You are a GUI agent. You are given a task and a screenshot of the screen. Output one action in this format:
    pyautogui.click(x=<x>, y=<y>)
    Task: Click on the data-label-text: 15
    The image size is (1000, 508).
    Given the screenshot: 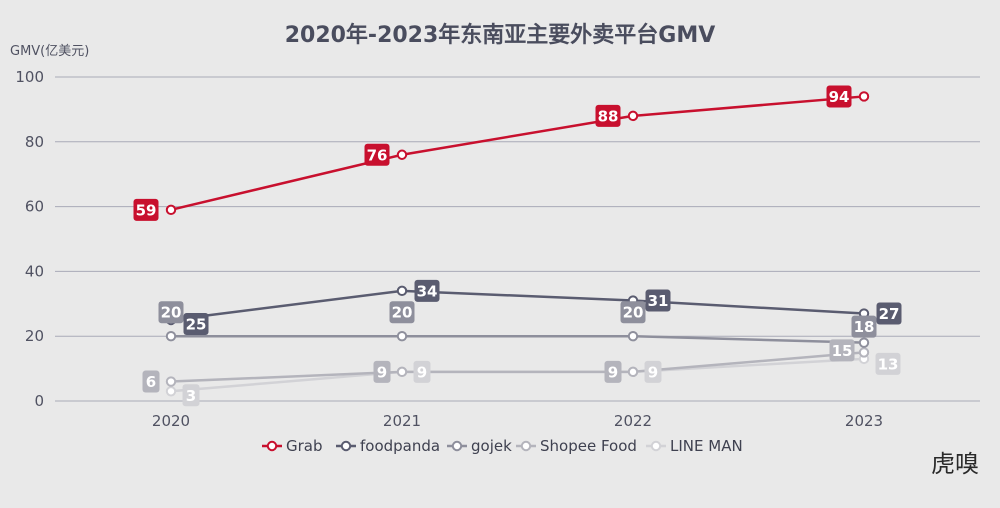 What is the action you would take?
    pyautogui.click(x=842, y=351)
    